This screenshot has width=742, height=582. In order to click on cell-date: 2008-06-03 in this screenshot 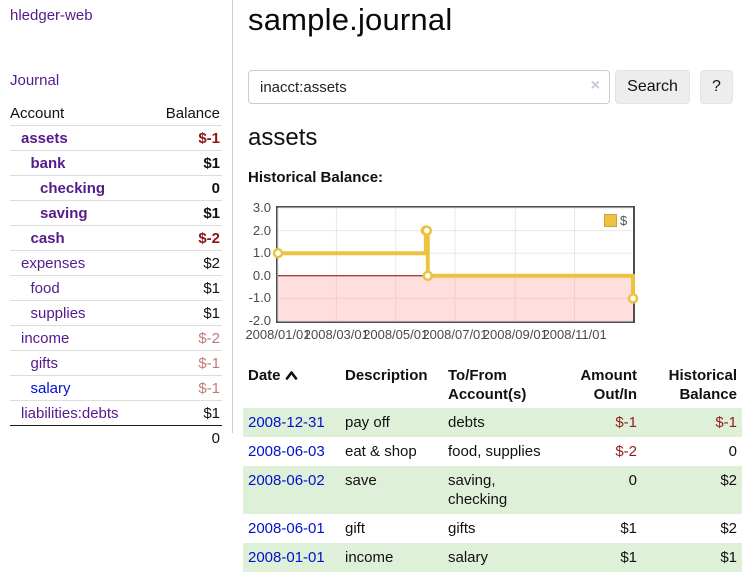, I will do `click(291, 451)`.